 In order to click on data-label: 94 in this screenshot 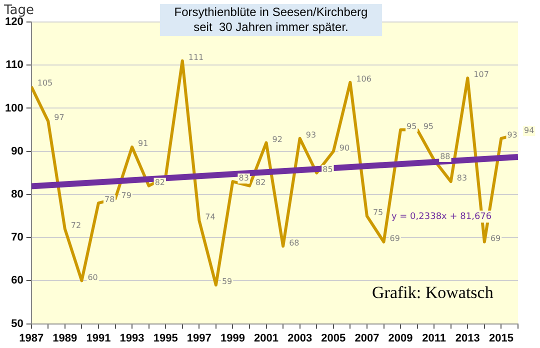, I will do `click(529, 131)`.